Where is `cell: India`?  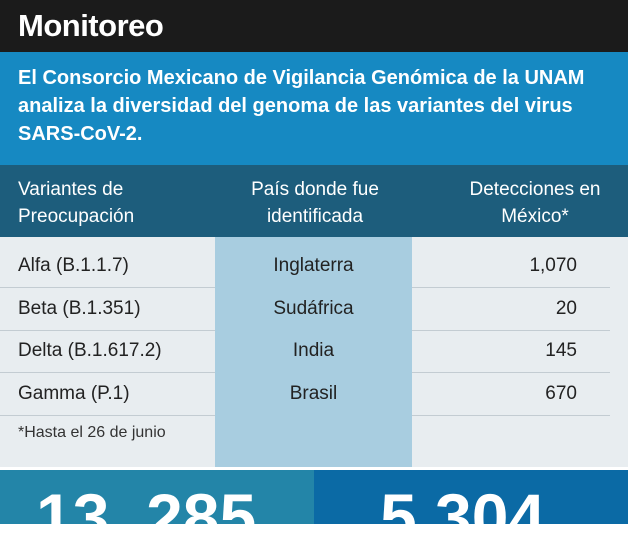 cell: India is located at coordinates (313, 350).